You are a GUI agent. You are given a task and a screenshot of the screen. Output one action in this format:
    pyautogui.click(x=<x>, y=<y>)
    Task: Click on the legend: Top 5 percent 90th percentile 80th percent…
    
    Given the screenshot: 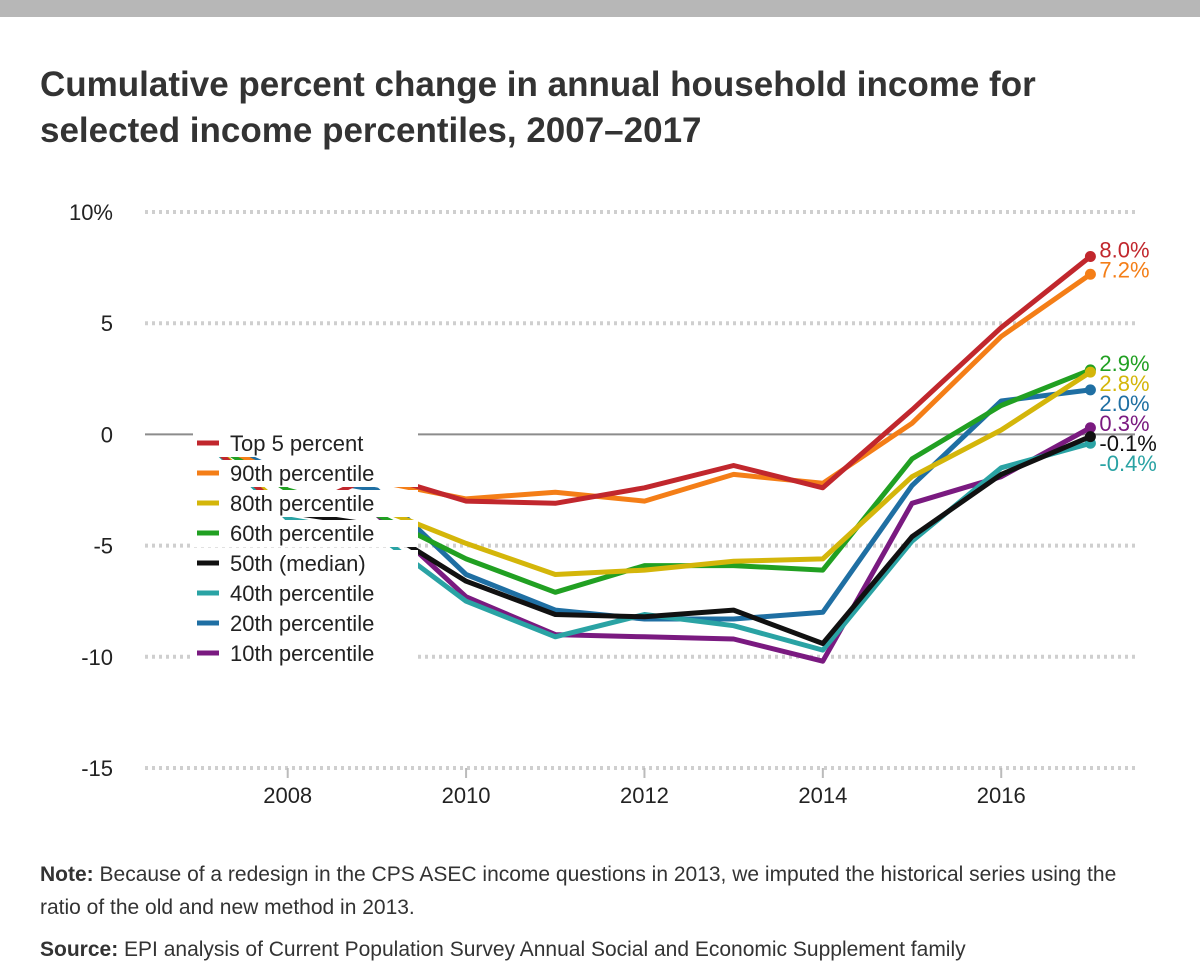 What is the action you would take?
    pyautogui.click(x=305, y=548)
    